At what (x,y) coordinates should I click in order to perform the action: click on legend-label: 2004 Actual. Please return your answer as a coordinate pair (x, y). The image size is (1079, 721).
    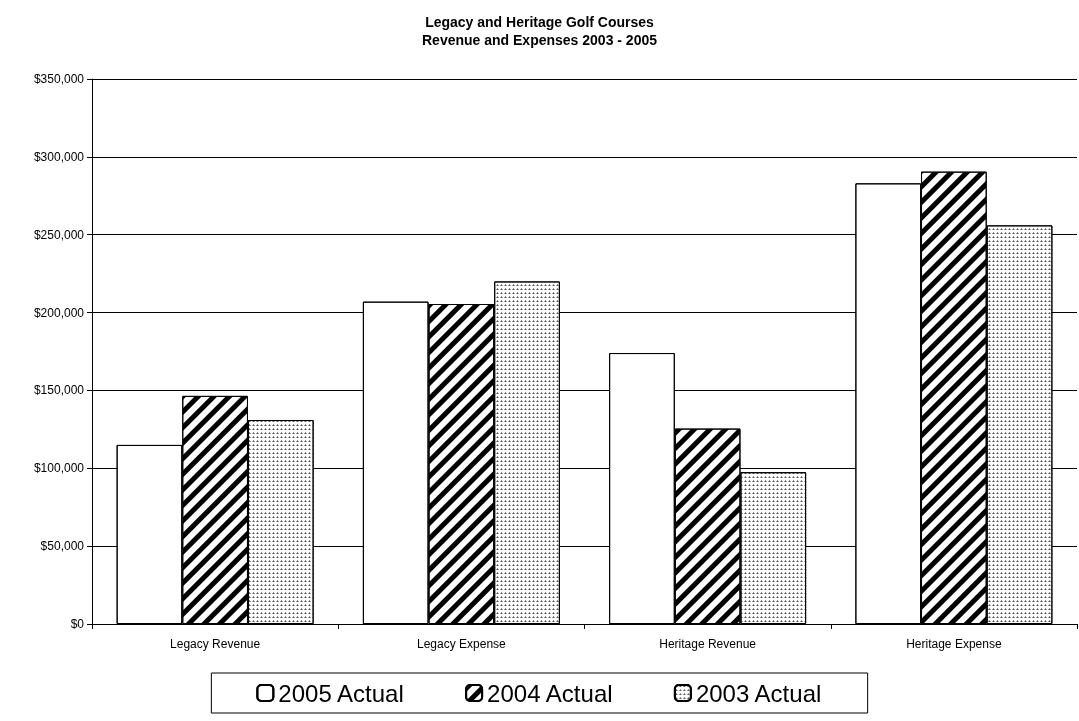
    Looking at the image, I should click on (550, 693).